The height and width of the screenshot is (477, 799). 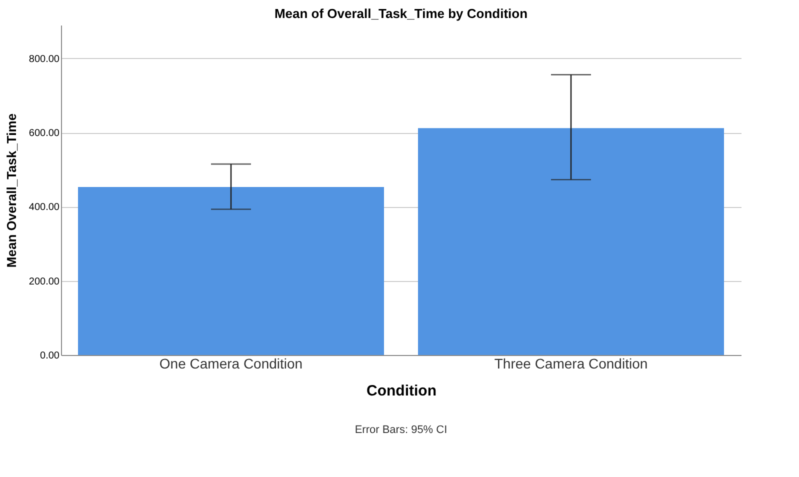 I want to click on chart-title: Mean of Overall_Task_Time by Condition, so click(x=401, y=13).